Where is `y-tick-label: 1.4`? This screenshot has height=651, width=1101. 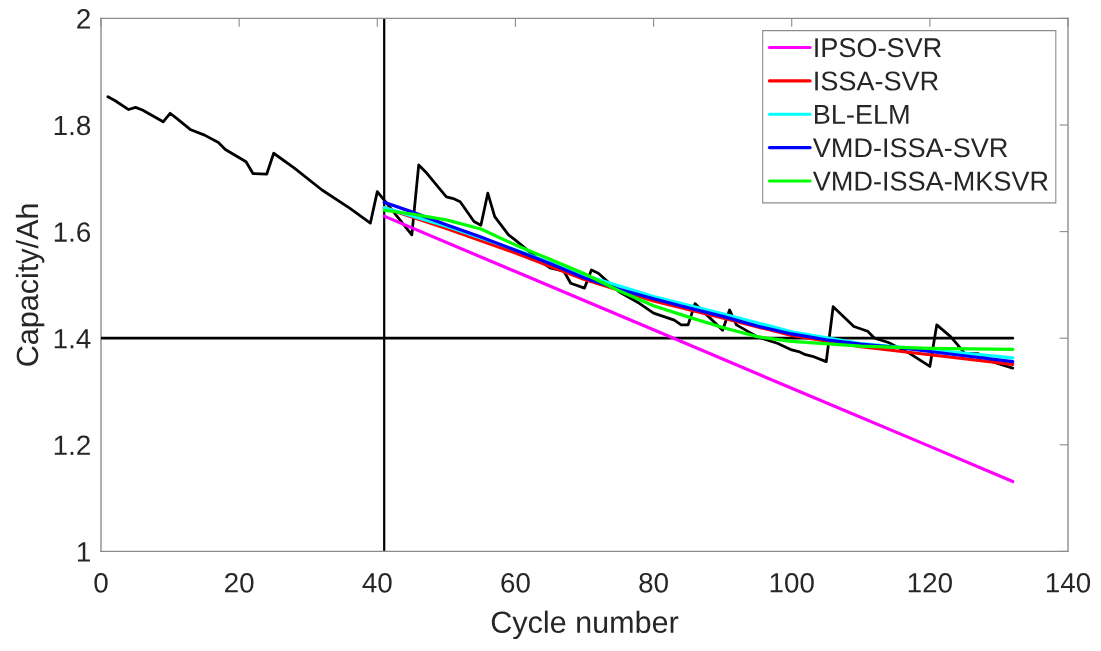 y-tick-label: 1.4 is located at coordinates (72, 339).